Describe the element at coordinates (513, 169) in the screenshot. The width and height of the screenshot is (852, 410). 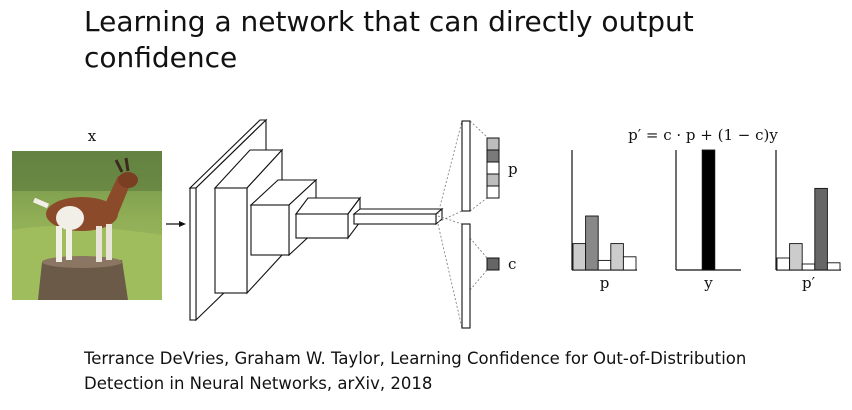
I see `prediction-label: p` at that location.